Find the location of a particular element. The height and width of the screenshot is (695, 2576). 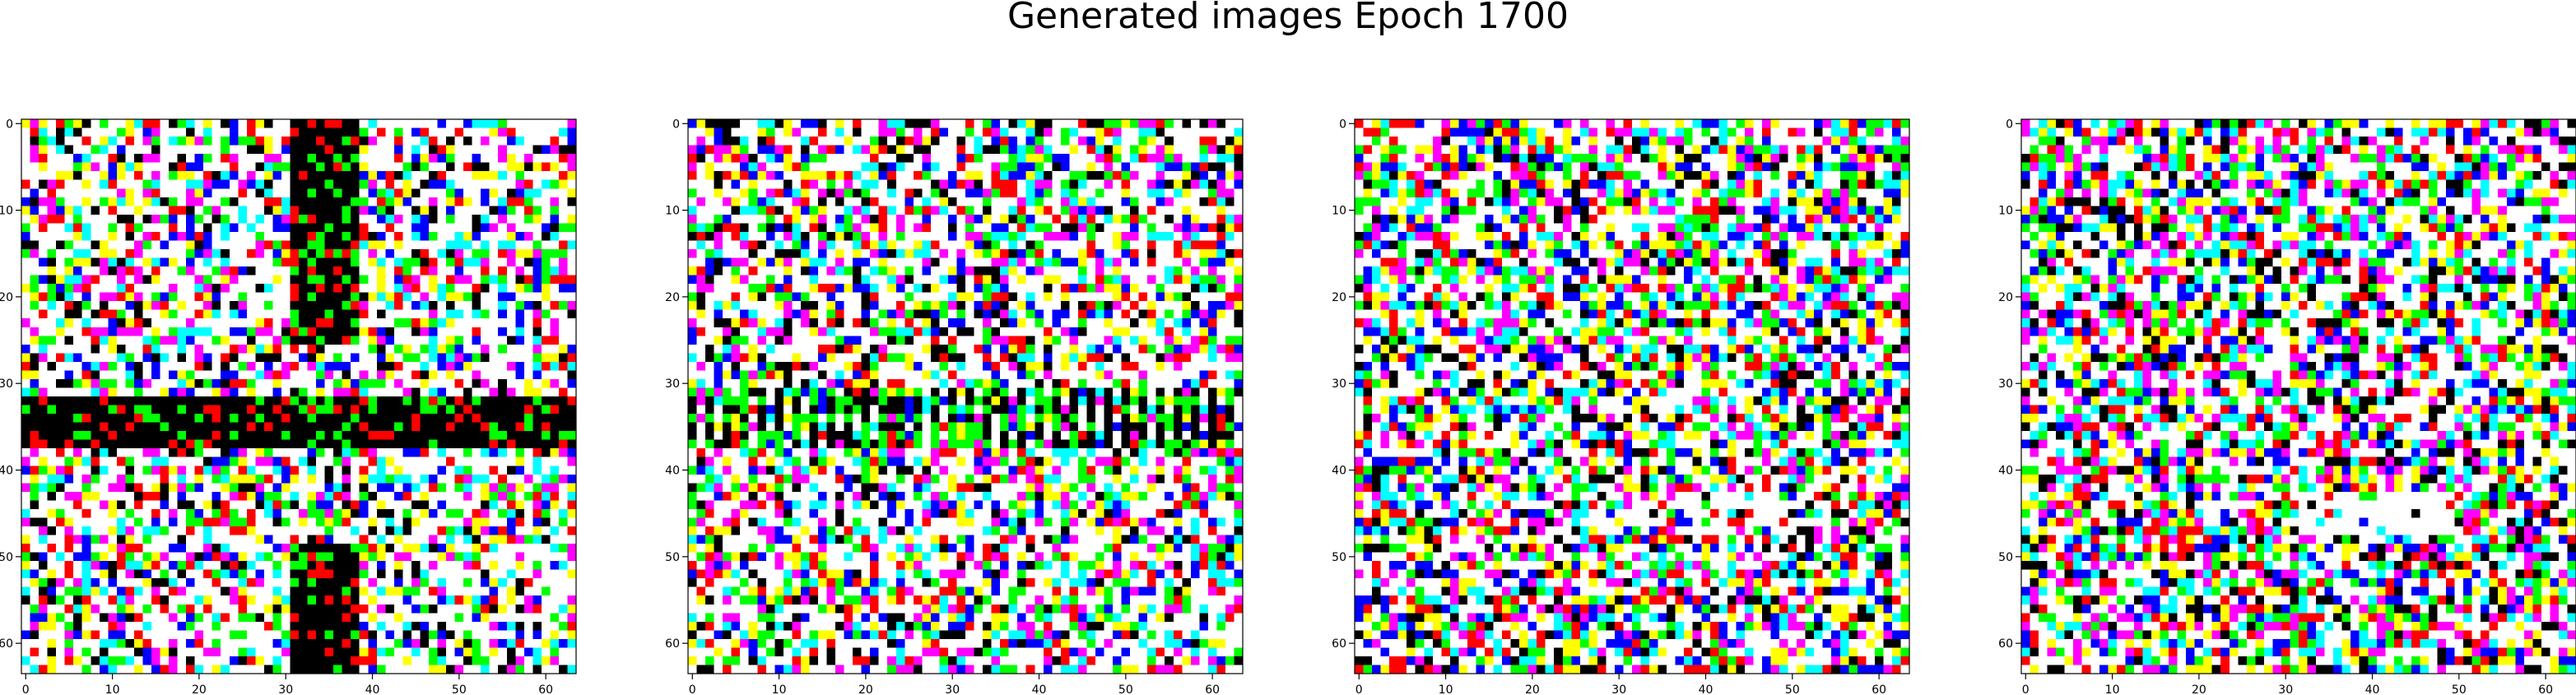

figure-title: Generated images Epoch 1700 is located at coordinates (1288, 18).